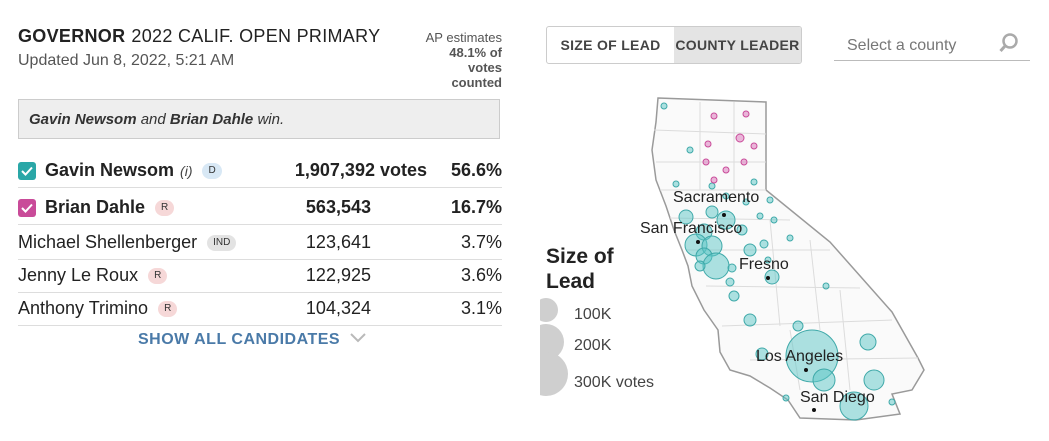  I want to click on candidate-votes: 1,907,392 votes, so click(360, 170).